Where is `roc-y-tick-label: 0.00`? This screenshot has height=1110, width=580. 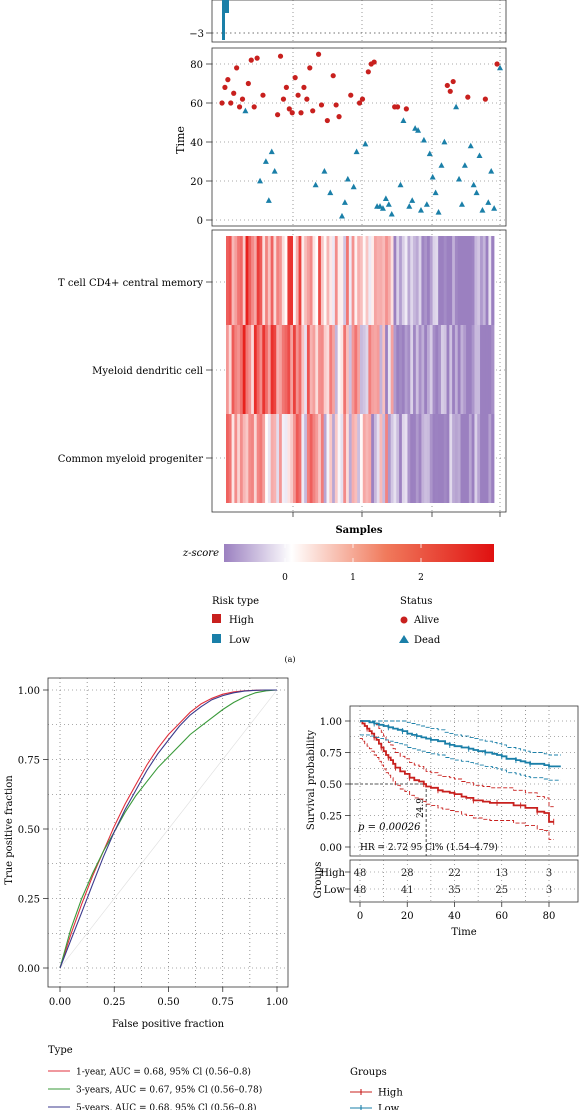 roc-y-tick-label: 0.00 is located at coordinates (29, 969).